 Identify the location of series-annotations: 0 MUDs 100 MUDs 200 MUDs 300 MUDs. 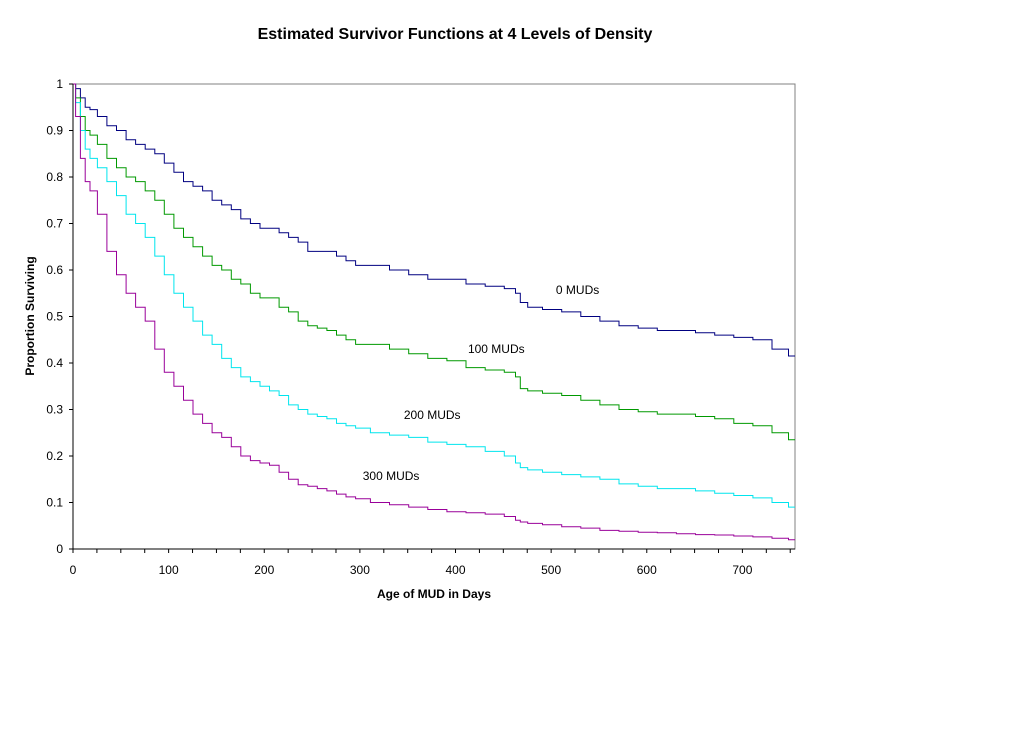
(481, 383).